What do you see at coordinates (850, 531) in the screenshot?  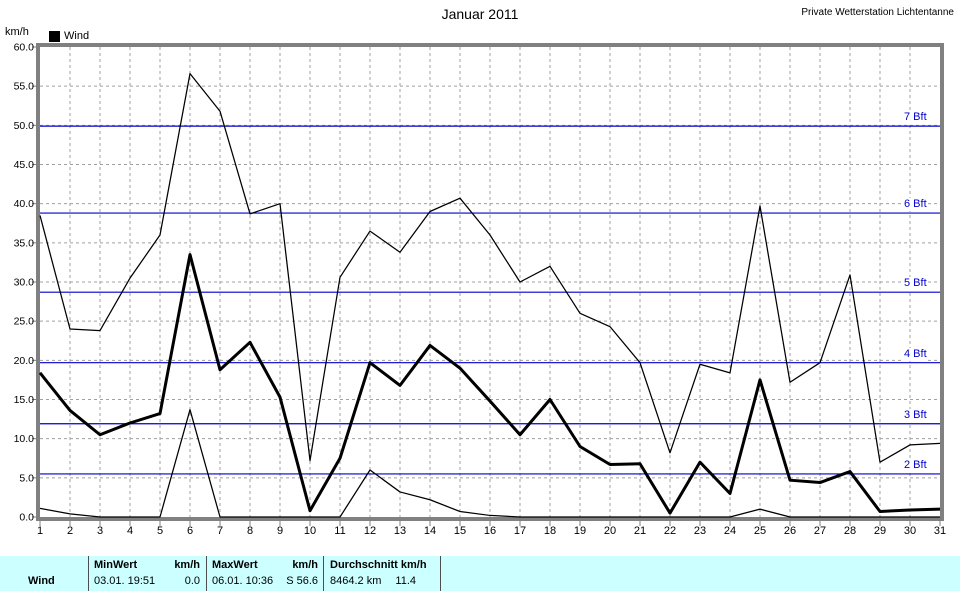 I see `x-axis-tick-label: 28` at bounding box center [850, 531].